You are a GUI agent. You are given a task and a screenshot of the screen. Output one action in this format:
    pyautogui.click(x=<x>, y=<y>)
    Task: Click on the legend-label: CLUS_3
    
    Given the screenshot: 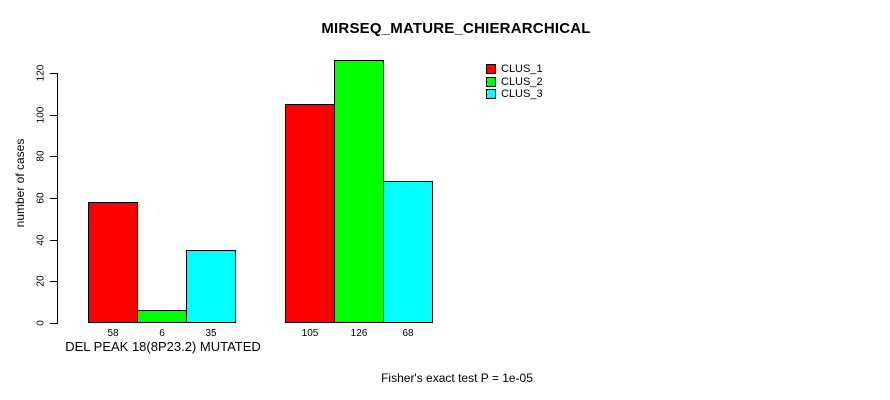 What is the action you would take?
    pyautogui.click(x=522, y=93)
    